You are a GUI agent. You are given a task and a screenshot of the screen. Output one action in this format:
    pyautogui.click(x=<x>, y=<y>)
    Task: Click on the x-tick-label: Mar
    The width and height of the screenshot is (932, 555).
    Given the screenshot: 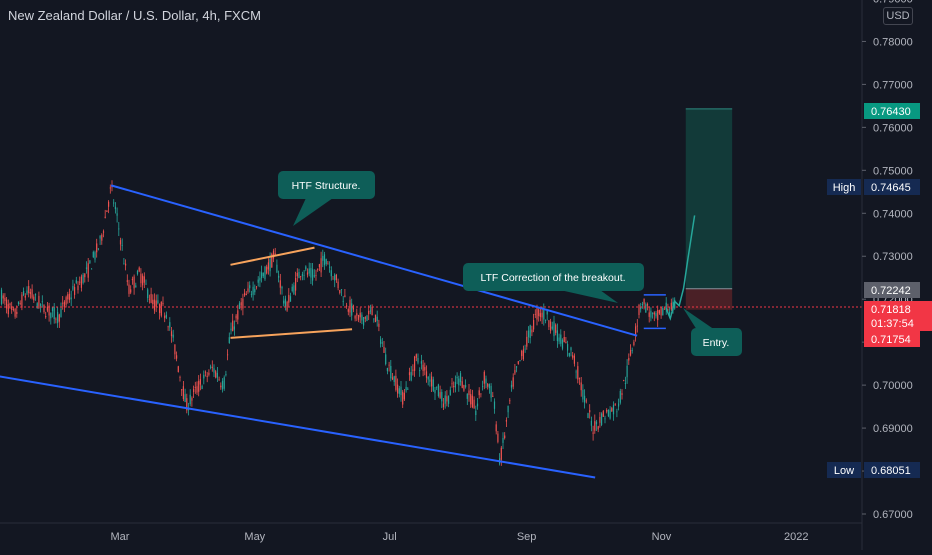 What is the action you would take?
    pyautogui.click(x=120, y=537)
    